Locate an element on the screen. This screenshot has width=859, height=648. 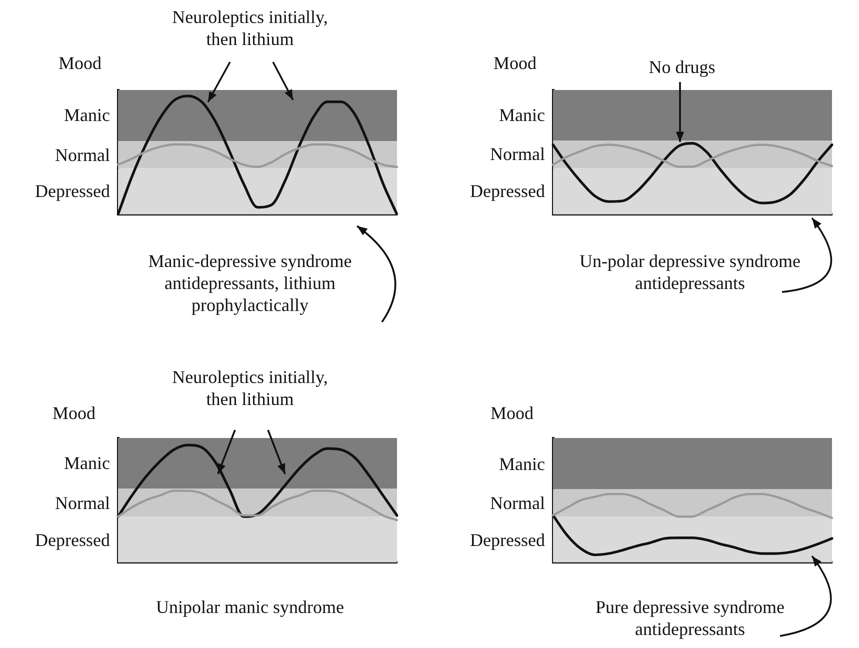
x-axis-title: Manic-depressive syndrome antidepressants, lithium prophylactically is located at coordinates (250, 283).